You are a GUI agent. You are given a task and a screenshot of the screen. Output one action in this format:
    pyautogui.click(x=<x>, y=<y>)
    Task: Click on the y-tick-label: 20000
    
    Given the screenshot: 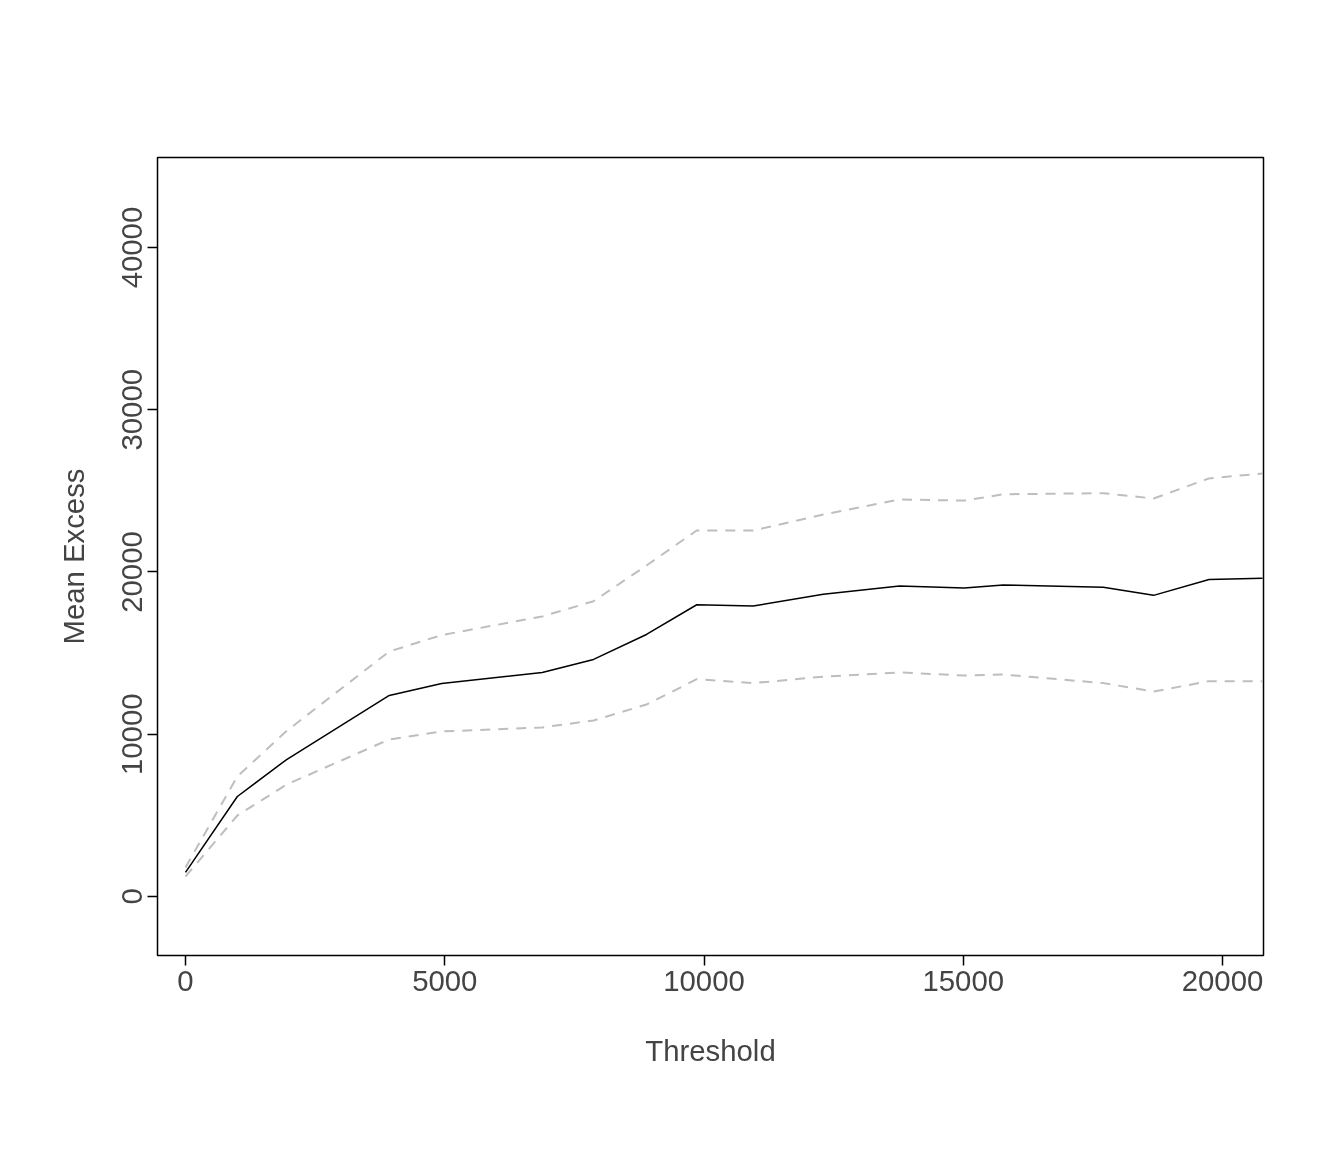 What is the action you would take?
    pyautogui.click(x=132, y=572)
    